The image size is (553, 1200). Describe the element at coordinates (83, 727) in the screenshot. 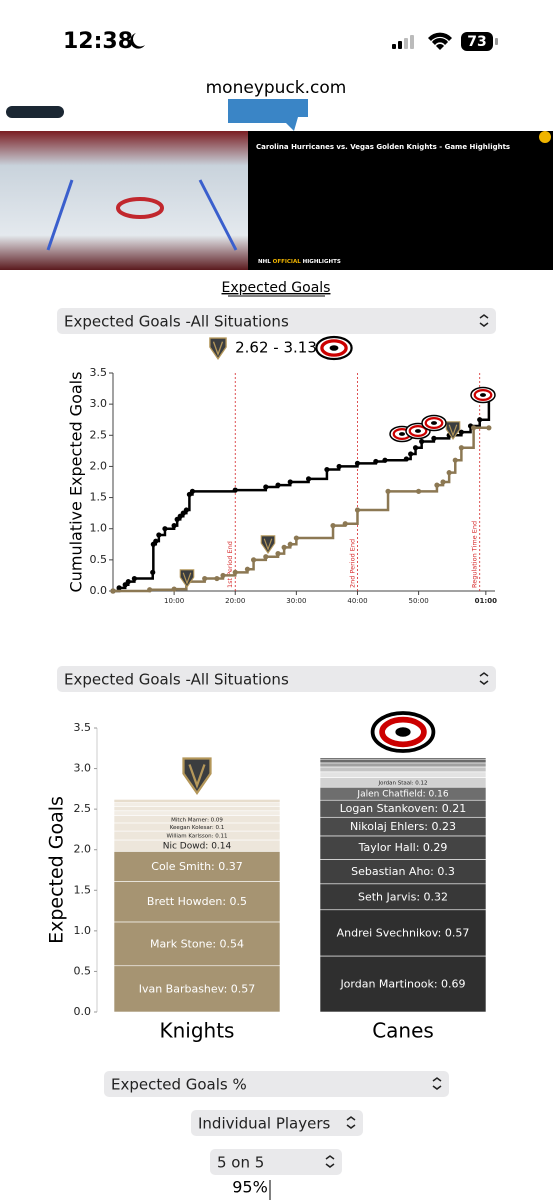

I see `y-tick-label: 3.5` at that location.